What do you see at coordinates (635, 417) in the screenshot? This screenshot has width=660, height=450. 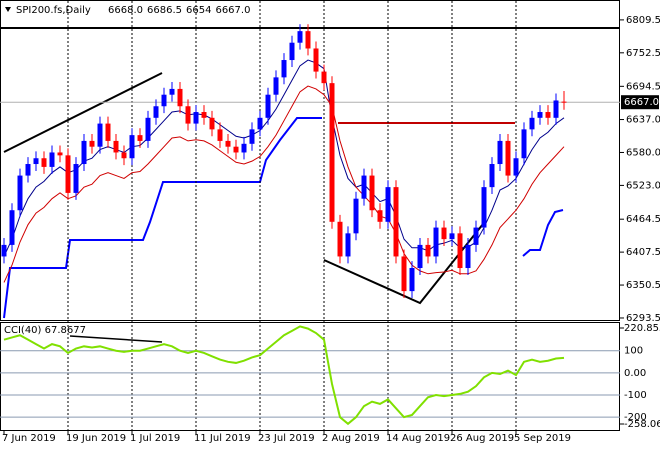 I see `y-tick-label: -200` at bounding box center [635, 417].